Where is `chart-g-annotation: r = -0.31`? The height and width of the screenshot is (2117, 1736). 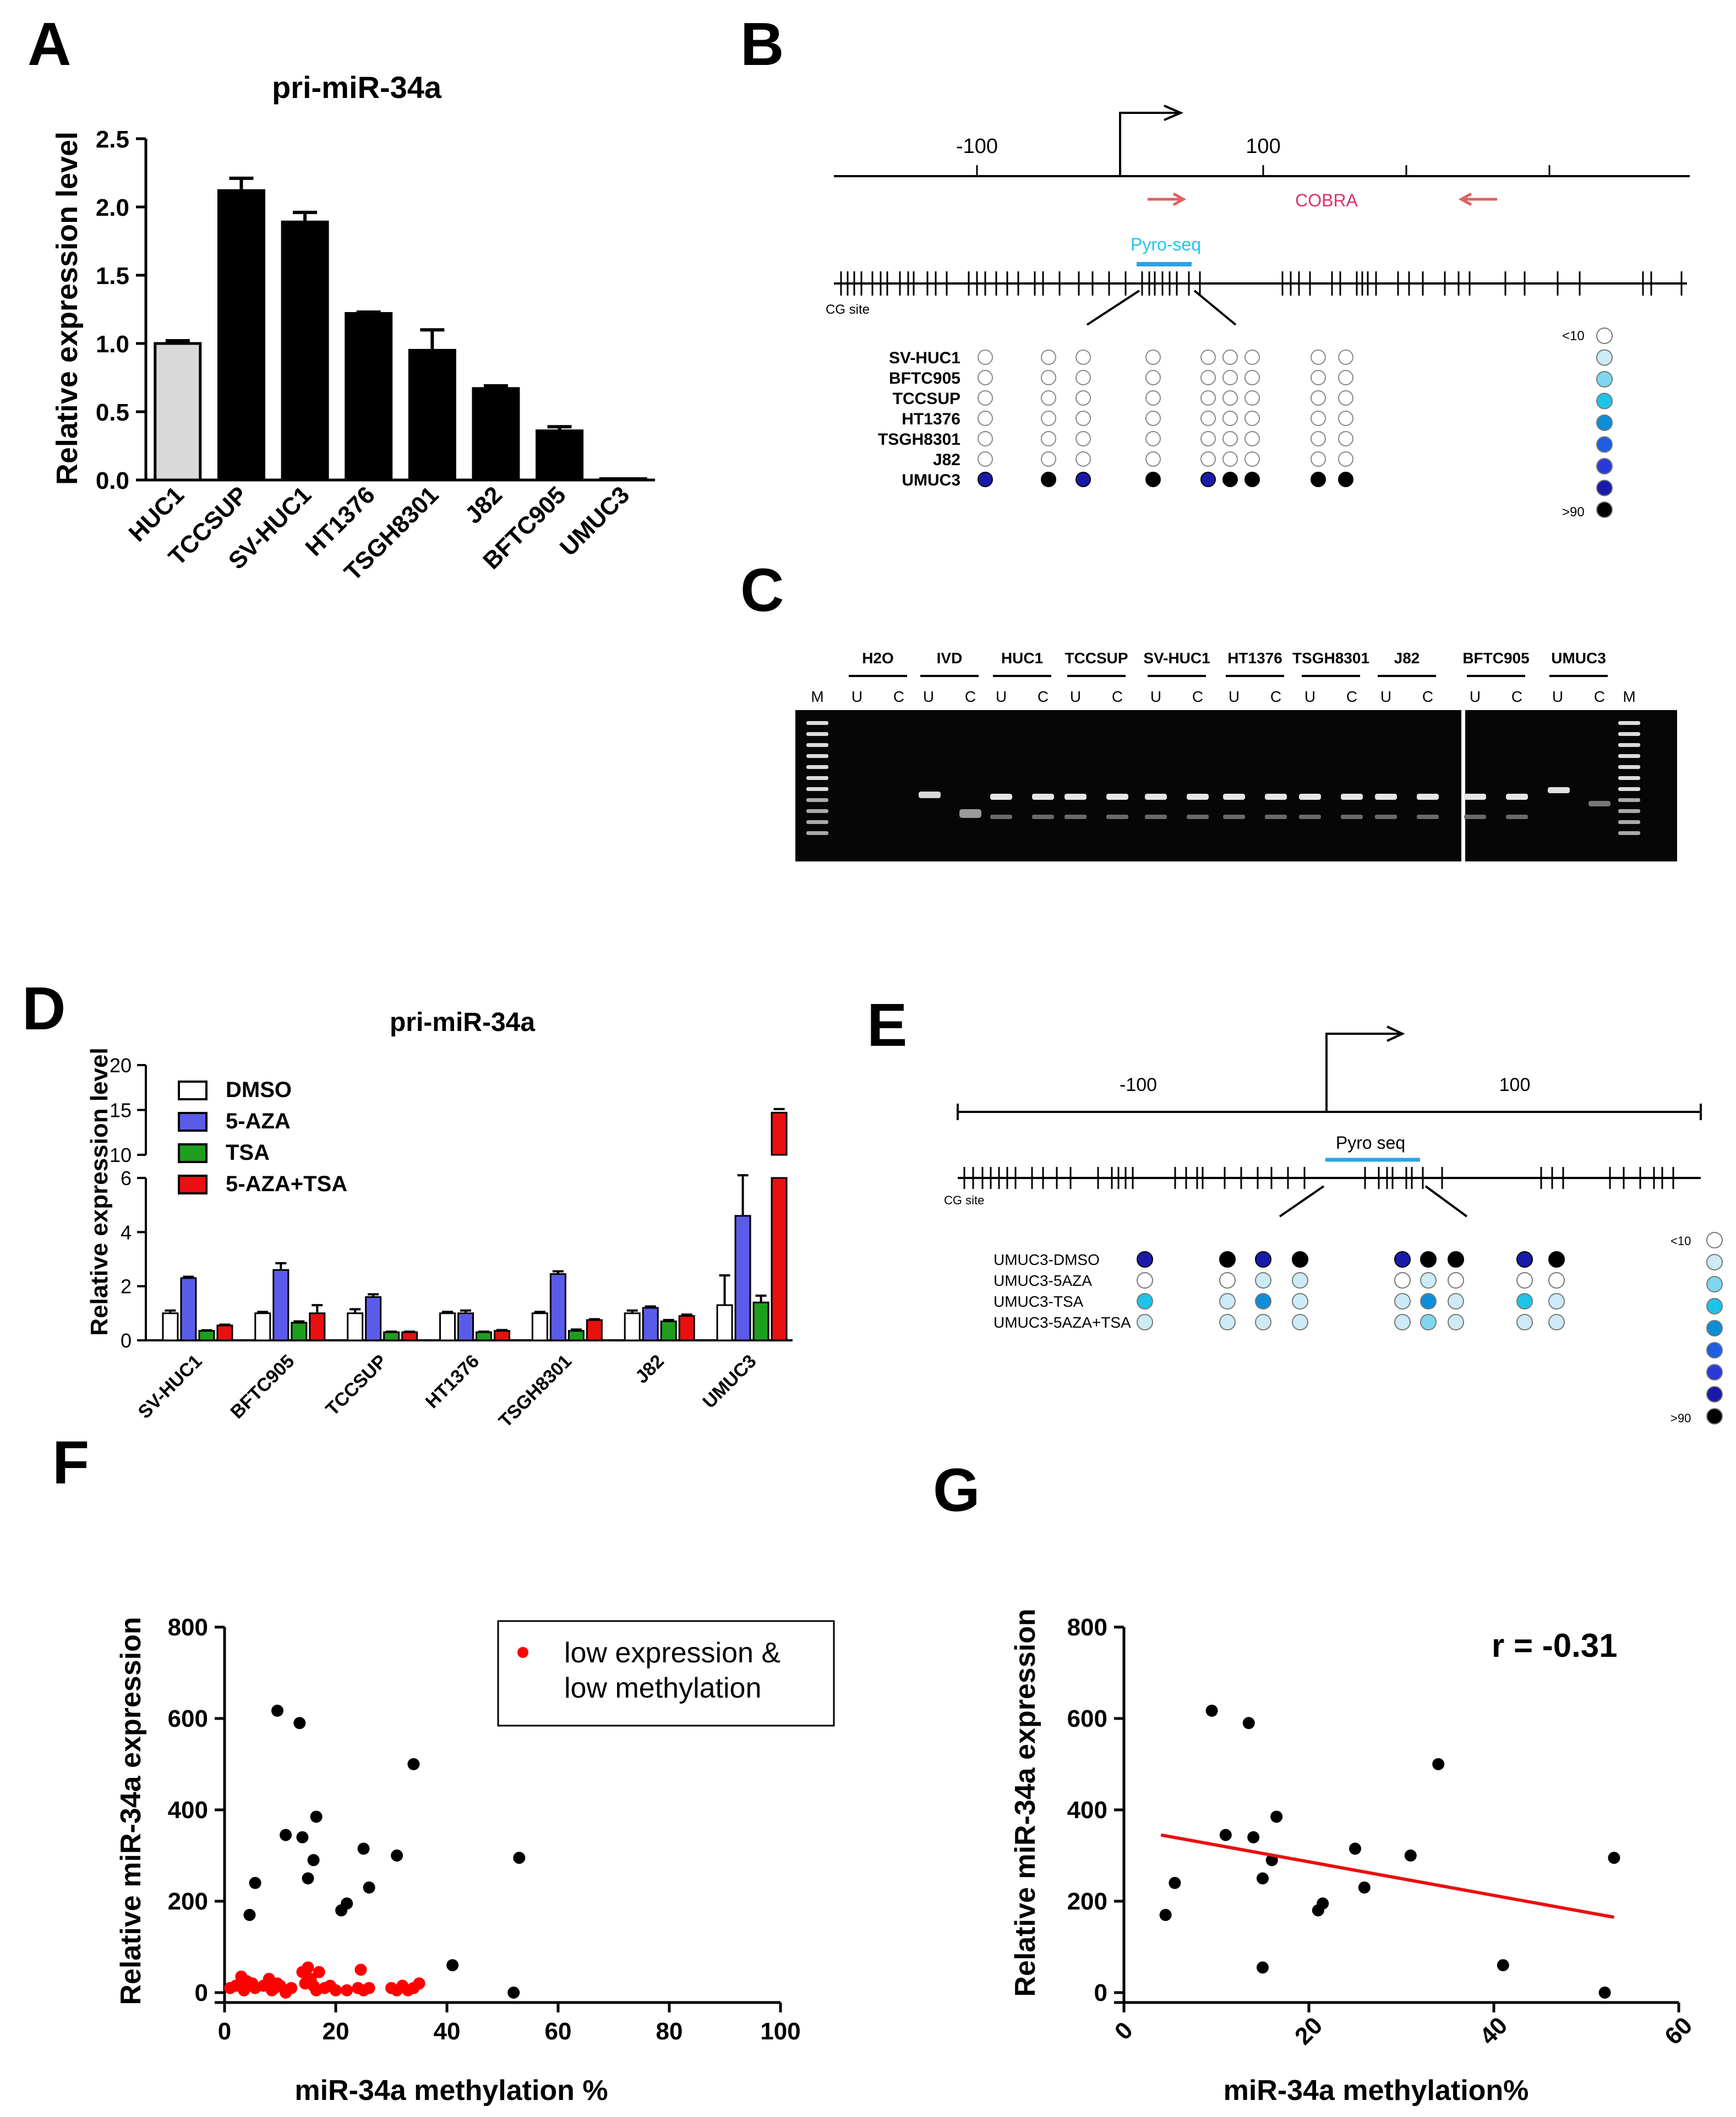
chart-g-annotation: r = -0.31 is located at coordinates (1555, 1645).